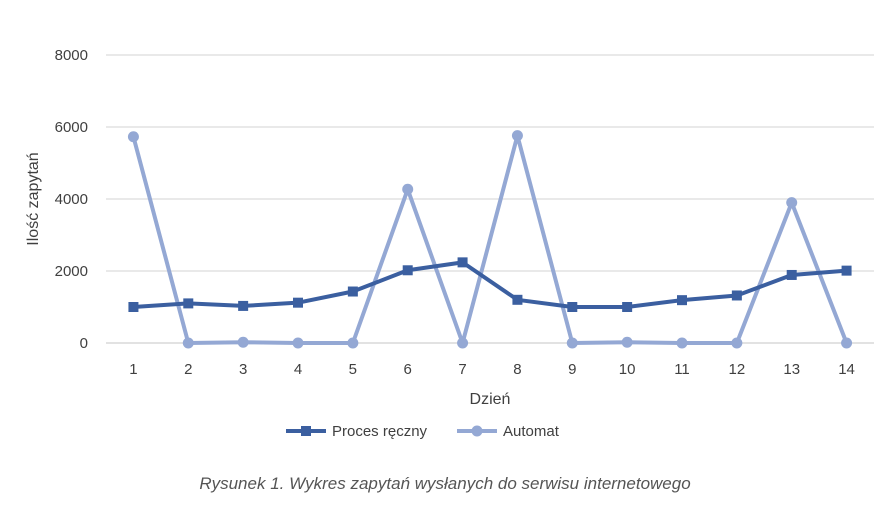  I want to click on legend-item: Proces ręczny, so click(357, 431).